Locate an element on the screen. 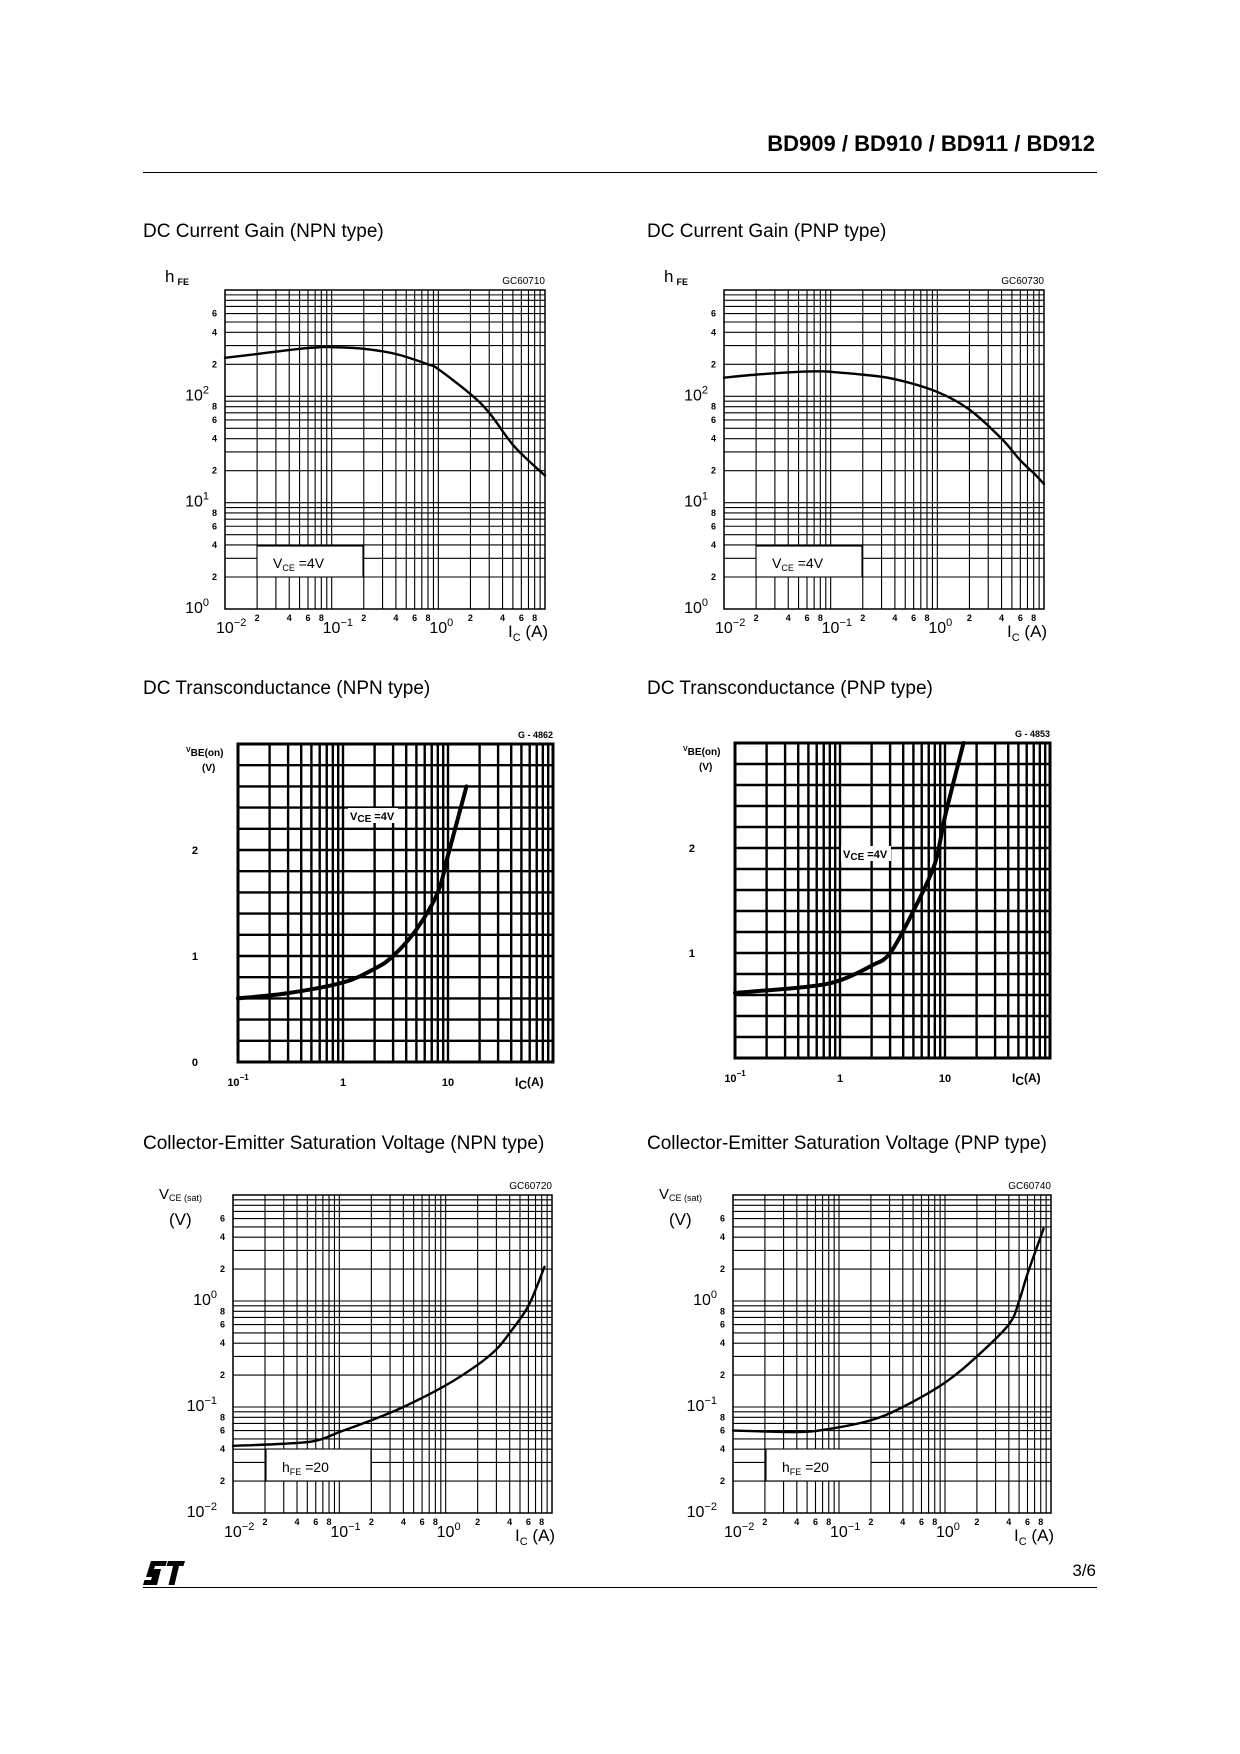 This screenshot has width=1240, height=1754. chart-title-hfe-npn: DC Current Gain (NPN type) is located at coordinates (263, 231).